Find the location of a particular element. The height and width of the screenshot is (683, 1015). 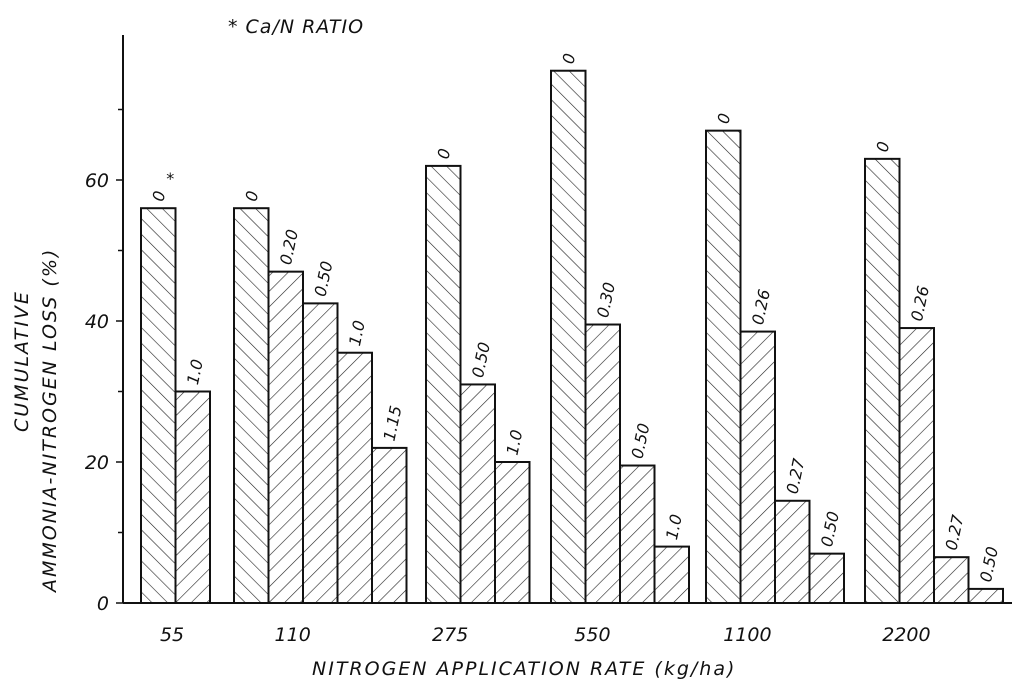

bar-1100-ratio-0.50 is located at coordinates (826, 578).